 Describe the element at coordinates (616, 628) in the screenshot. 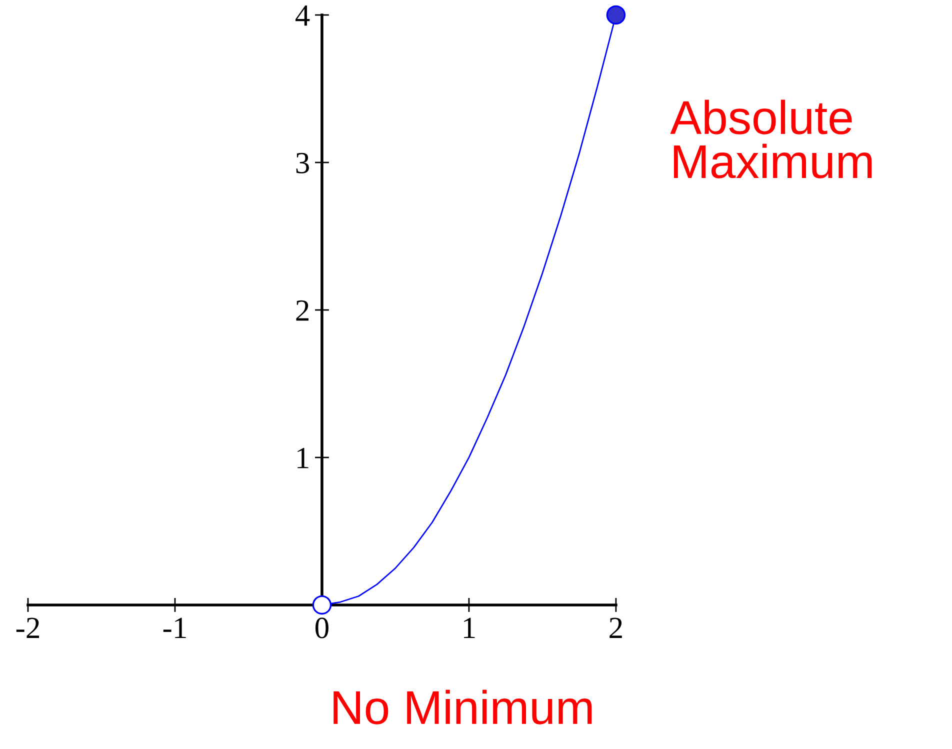

I see `x-tick-label: 2` at that location.